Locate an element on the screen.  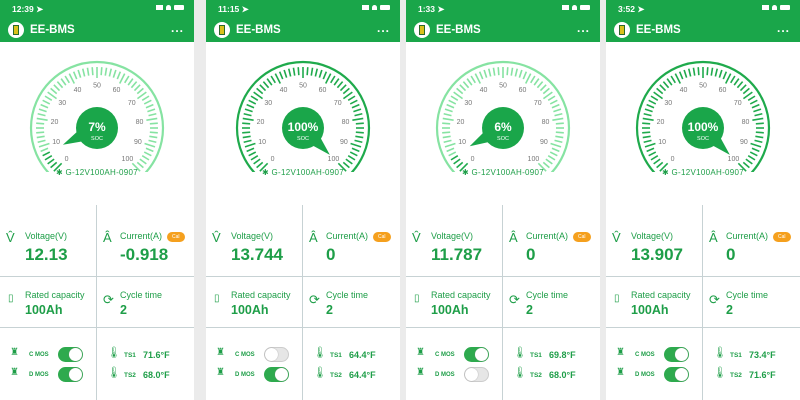
wifi-icon is located at coordinates (374, 7).